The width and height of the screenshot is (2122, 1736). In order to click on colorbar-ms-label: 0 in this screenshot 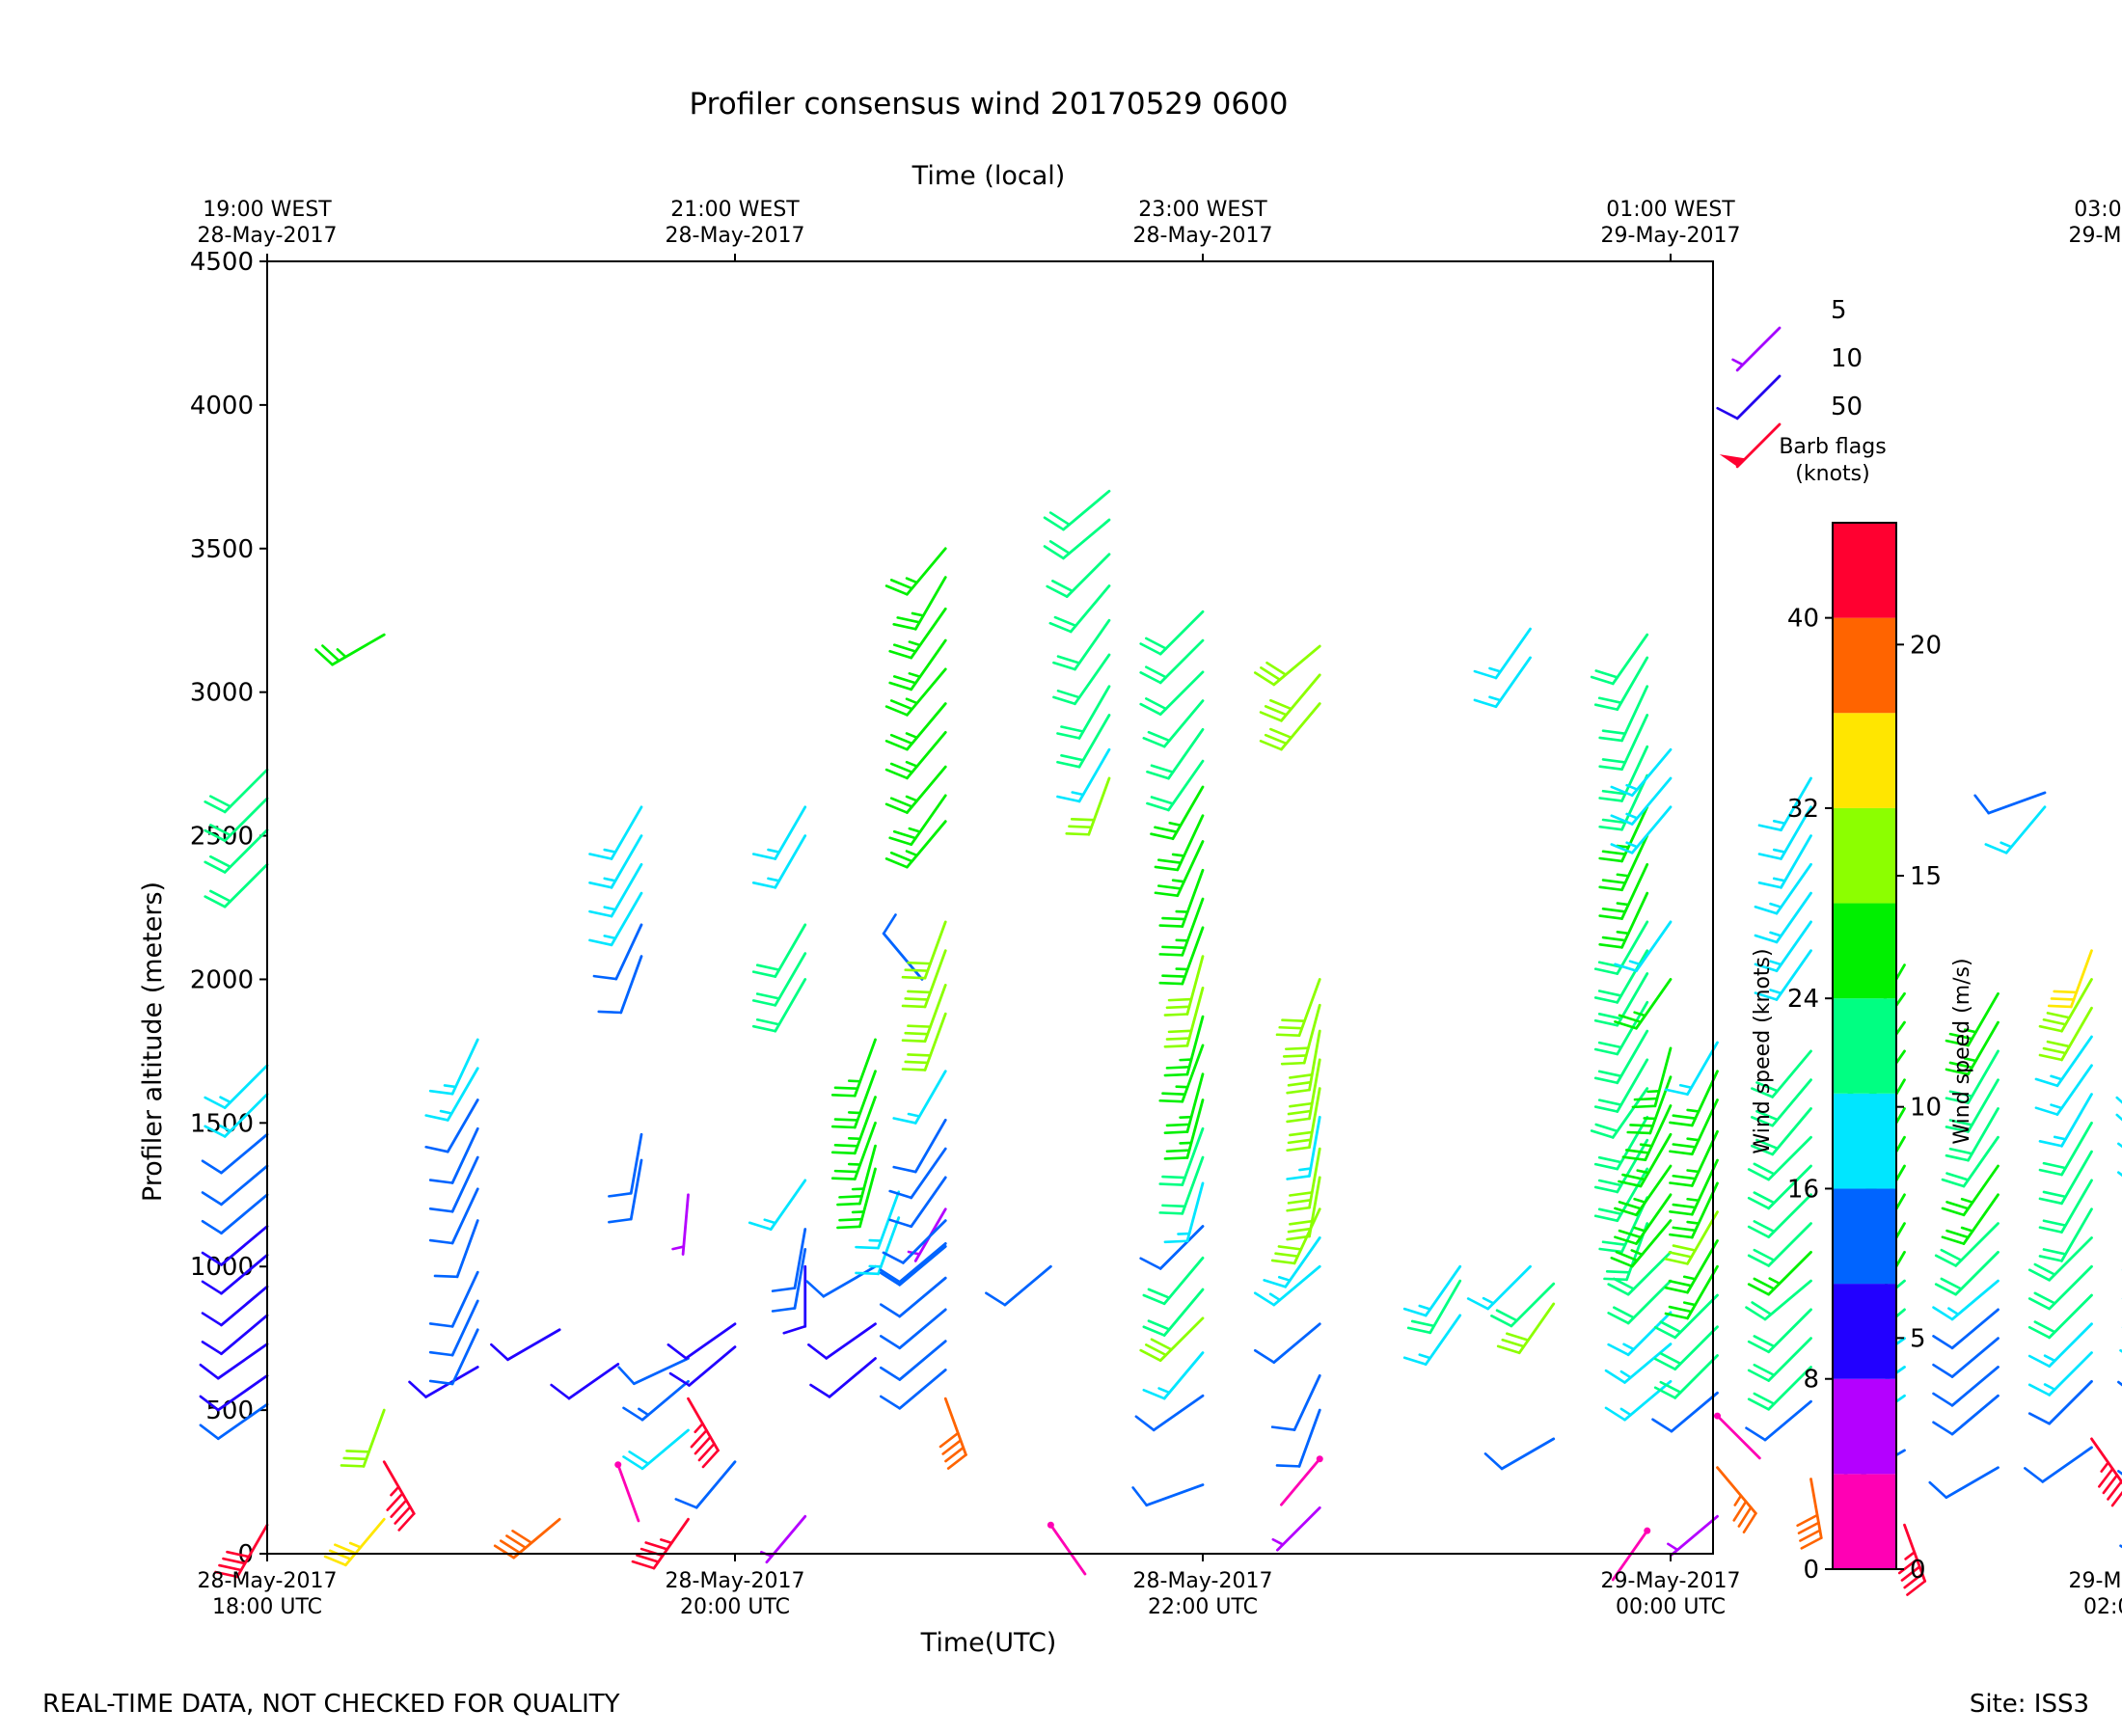, I will do `click(1918, 1570)`.